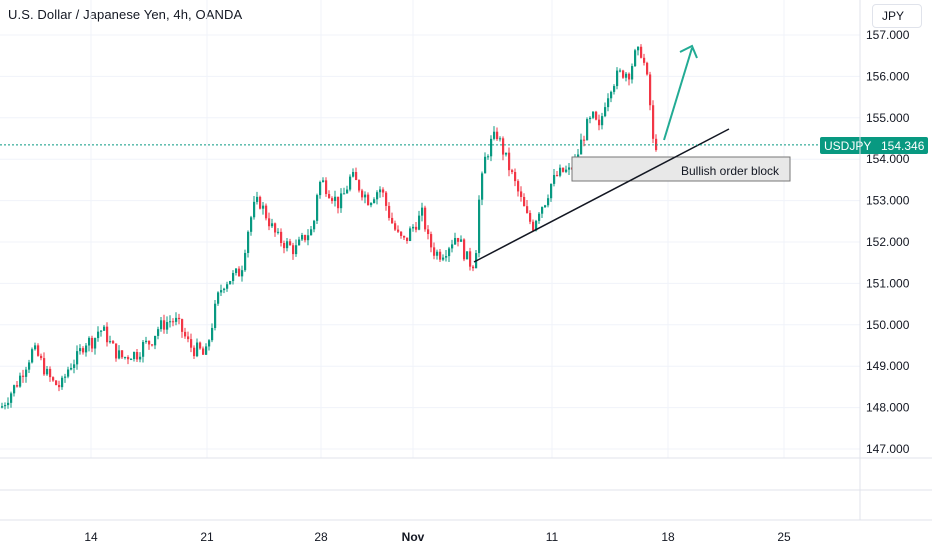  I want to click on y-tick-label: 157.000, so click(888, 35).